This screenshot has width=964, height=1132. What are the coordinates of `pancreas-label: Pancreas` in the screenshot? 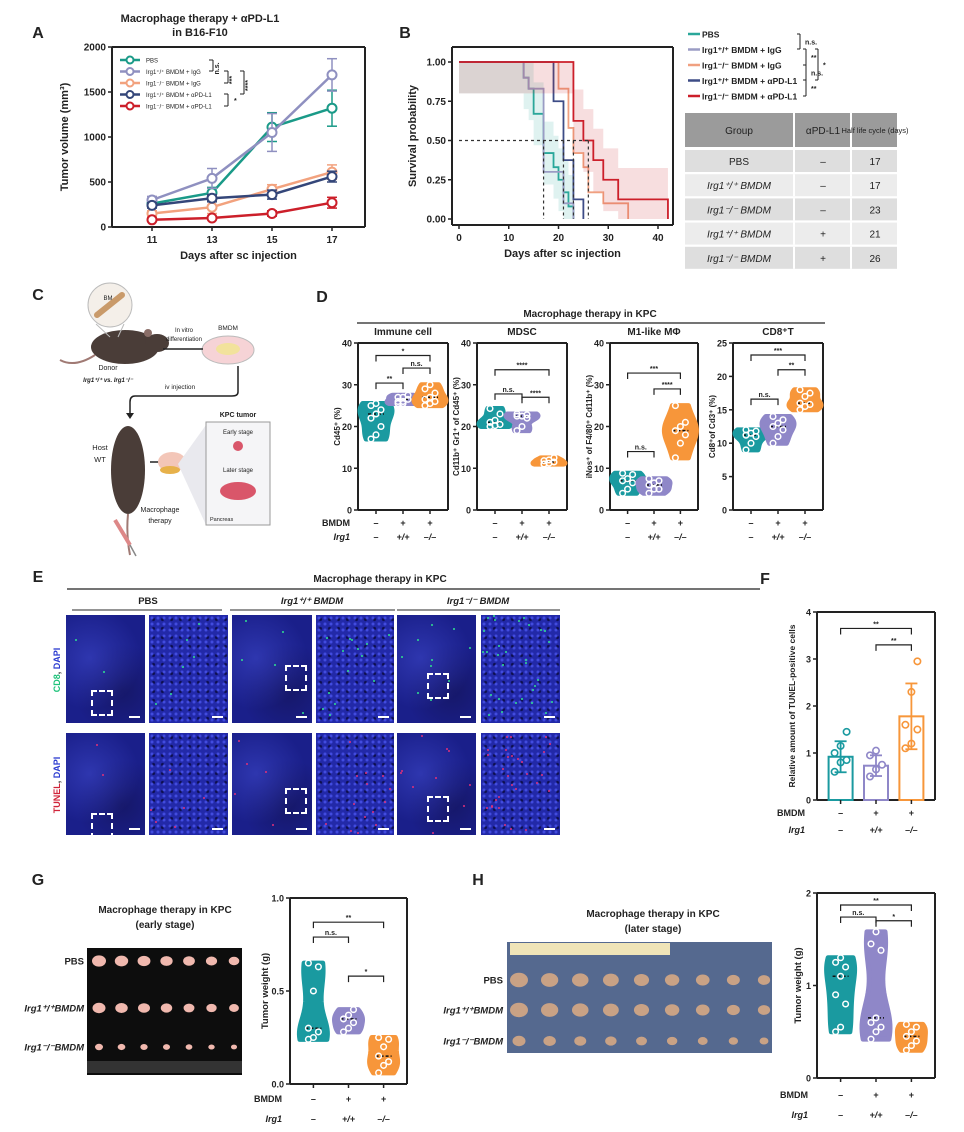 It's located at (221, 520).